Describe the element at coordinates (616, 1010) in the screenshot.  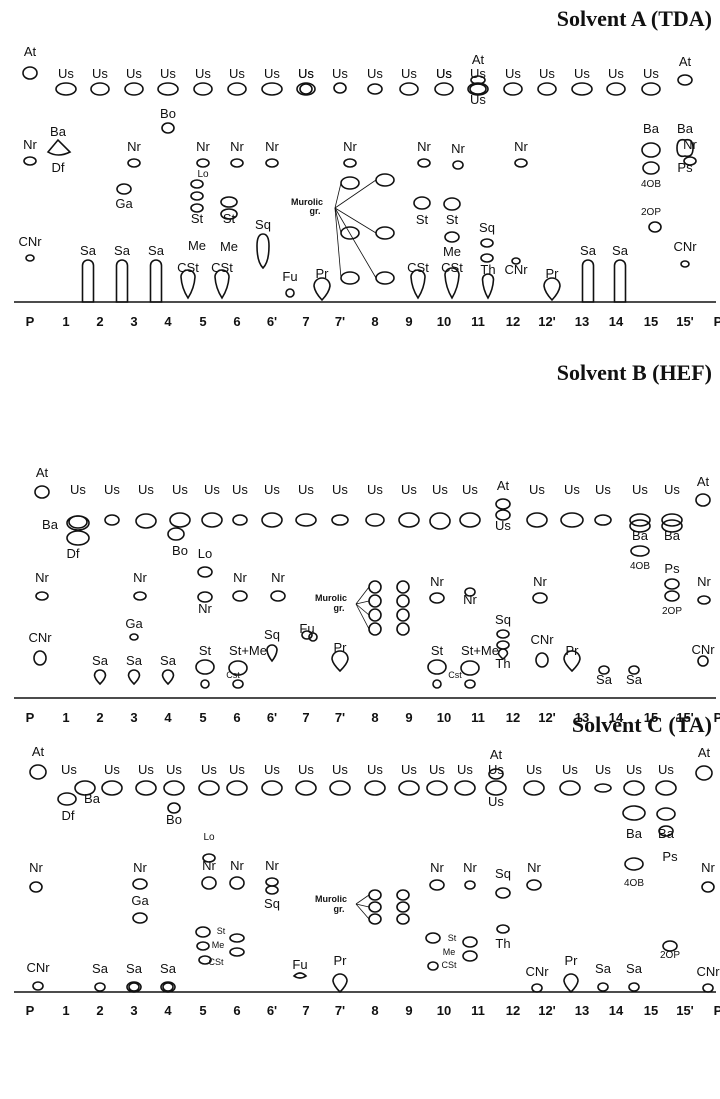
I see `lane-label: 14` at that location.